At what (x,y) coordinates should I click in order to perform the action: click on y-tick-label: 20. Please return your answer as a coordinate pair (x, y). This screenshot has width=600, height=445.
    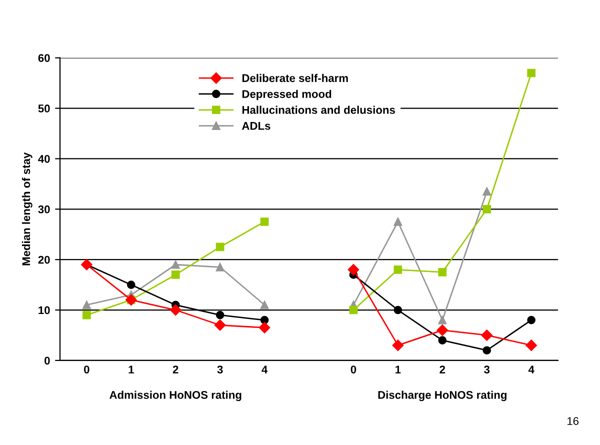
    Looking at the image, I should click on (44, 260).